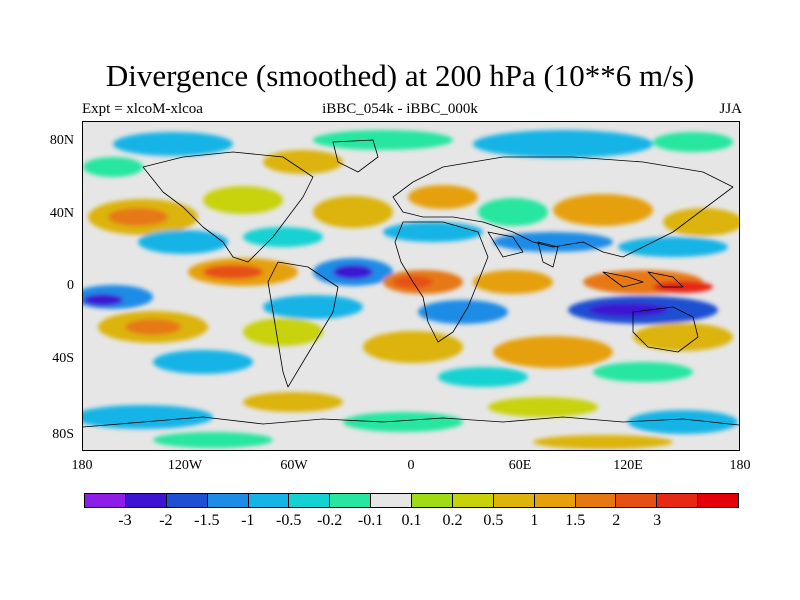  I want to click on colorbar-label: -0.5, so click(289, 520).